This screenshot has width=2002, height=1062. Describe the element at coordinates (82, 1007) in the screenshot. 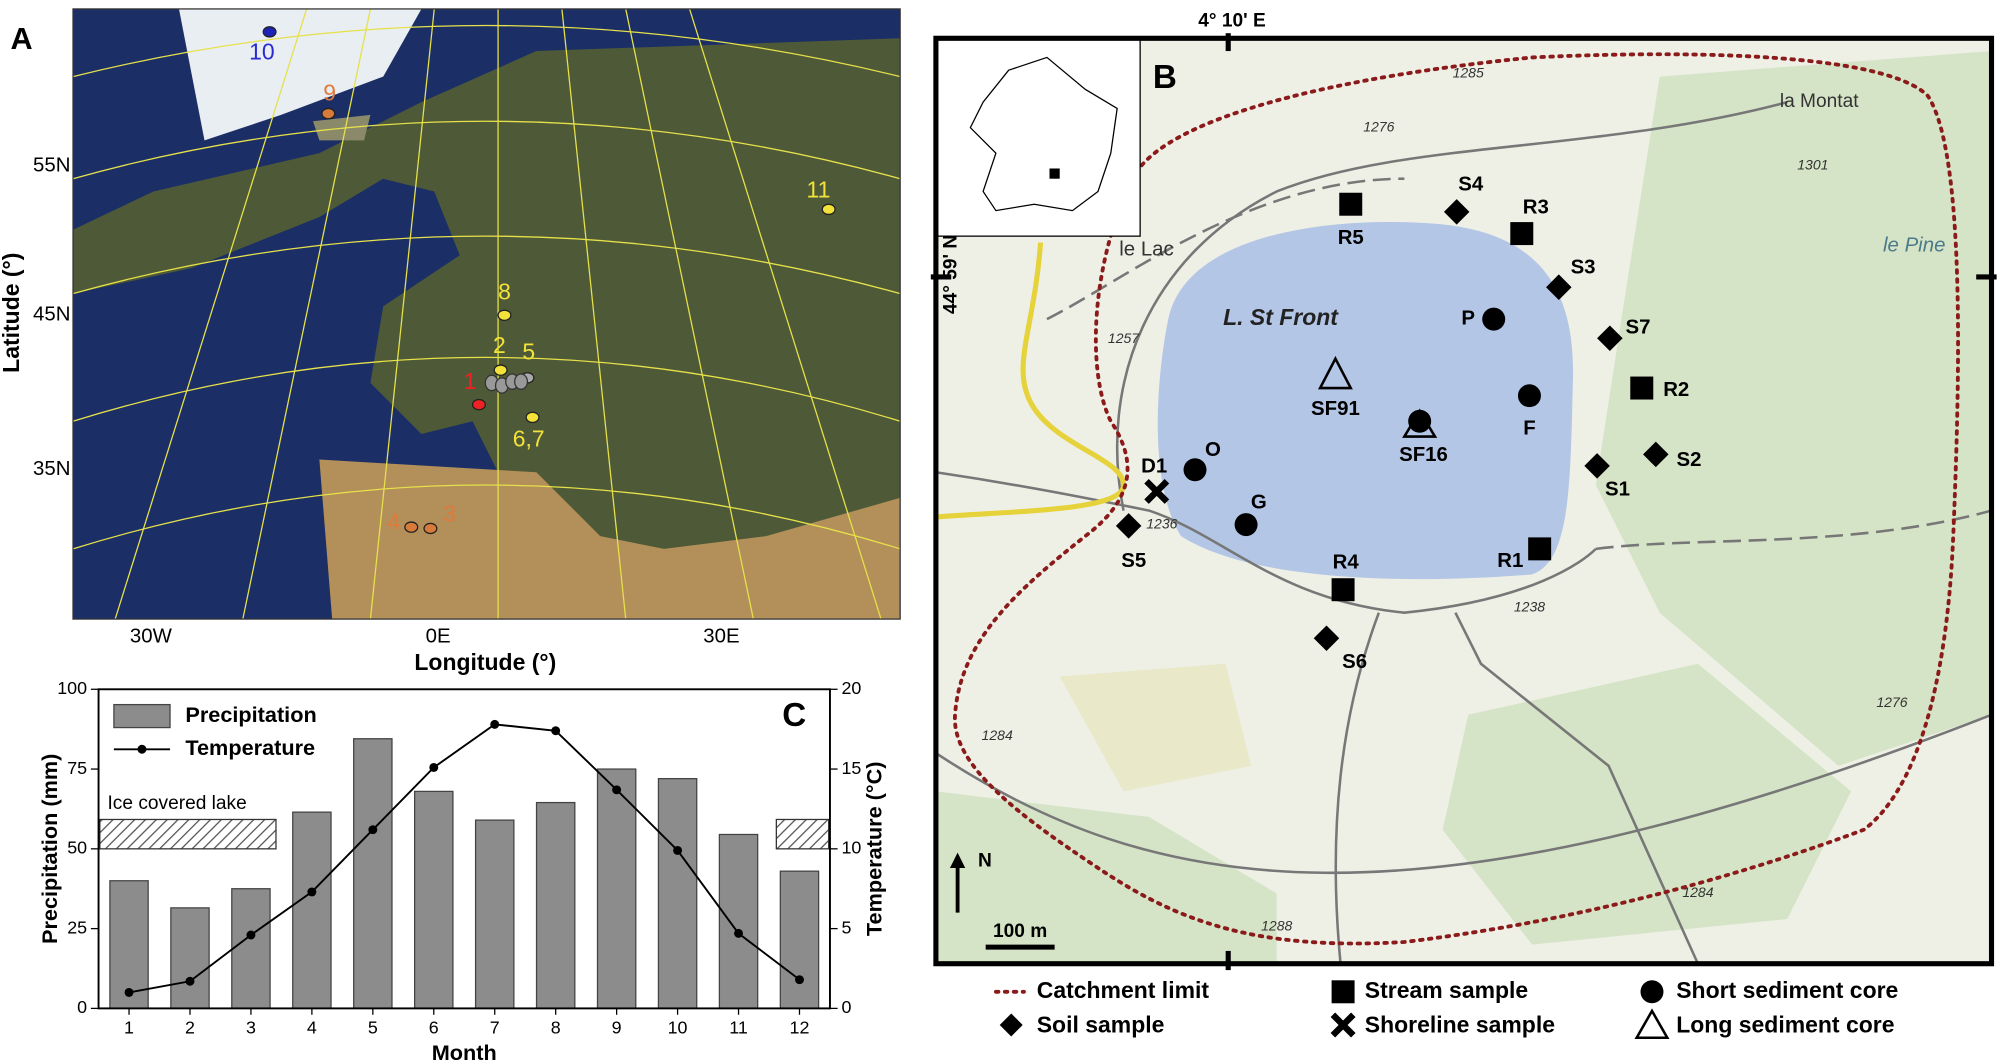

I see `y-tick-label: 0` at that location.